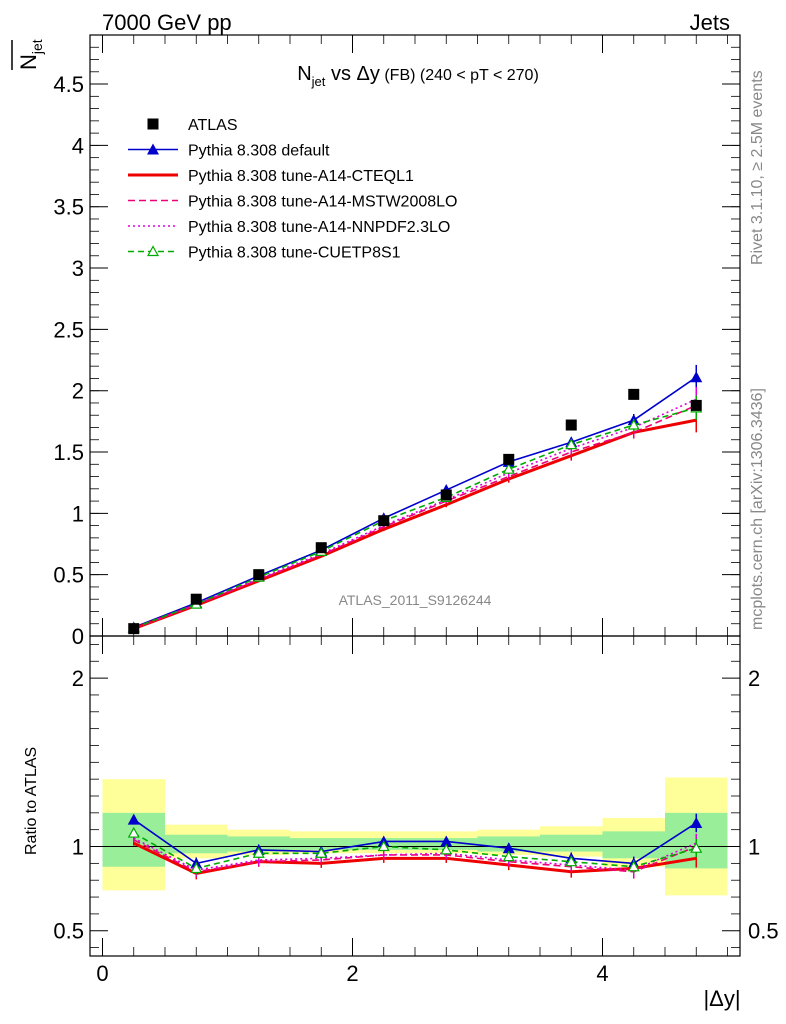 The image size is (786, 1024). I want to click on analysis-label: ATLAS_2011_S9126244, so click(415, 600).